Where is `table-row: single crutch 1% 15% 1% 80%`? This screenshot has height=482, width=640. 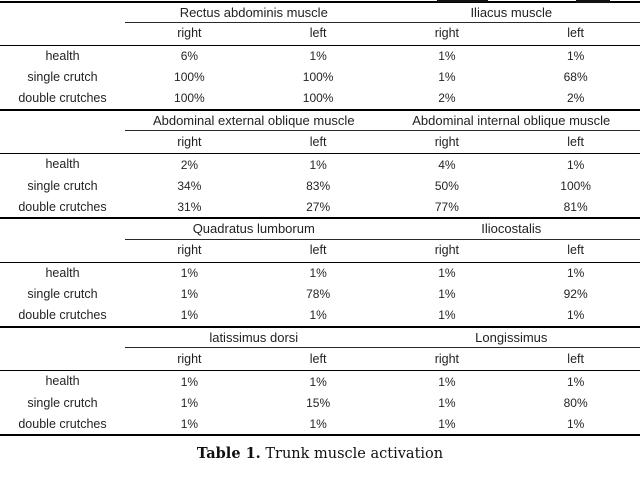 table-row: single crutch 1% 15% 1% 80% is located at coordinates (320, 403).